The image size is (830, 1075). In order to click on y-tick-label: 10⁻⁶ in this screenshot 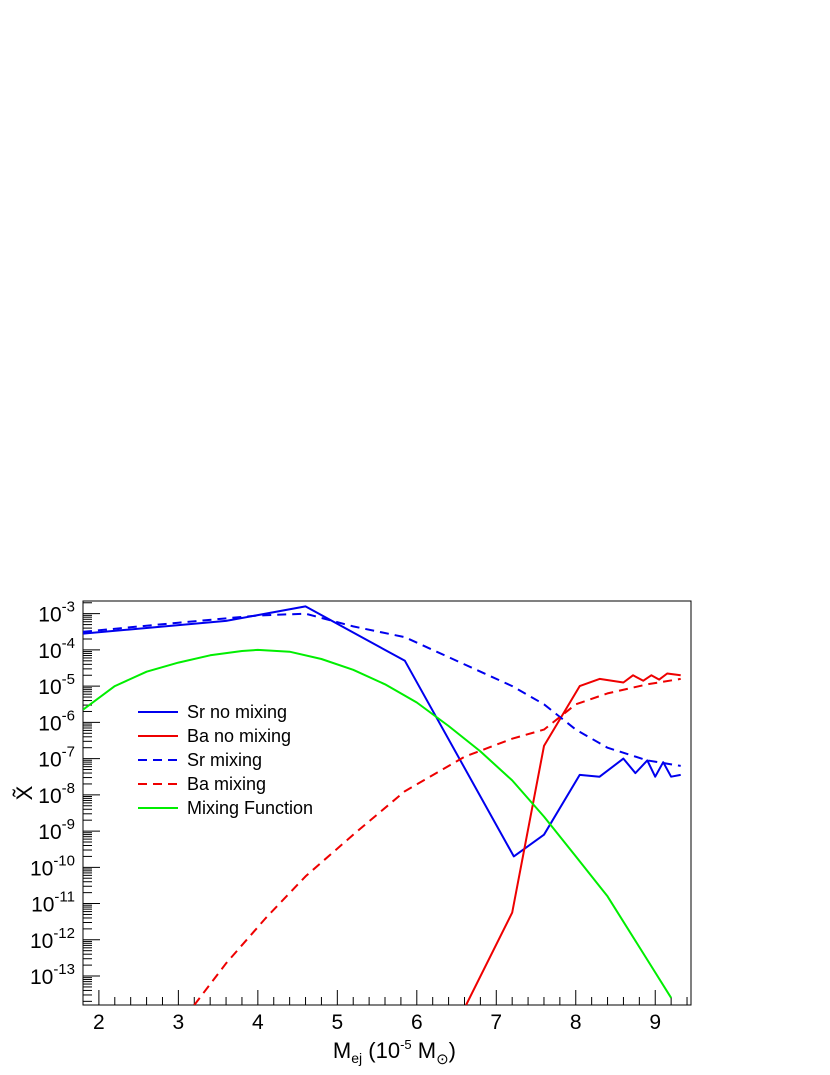, I will do `click(56, 721)`.